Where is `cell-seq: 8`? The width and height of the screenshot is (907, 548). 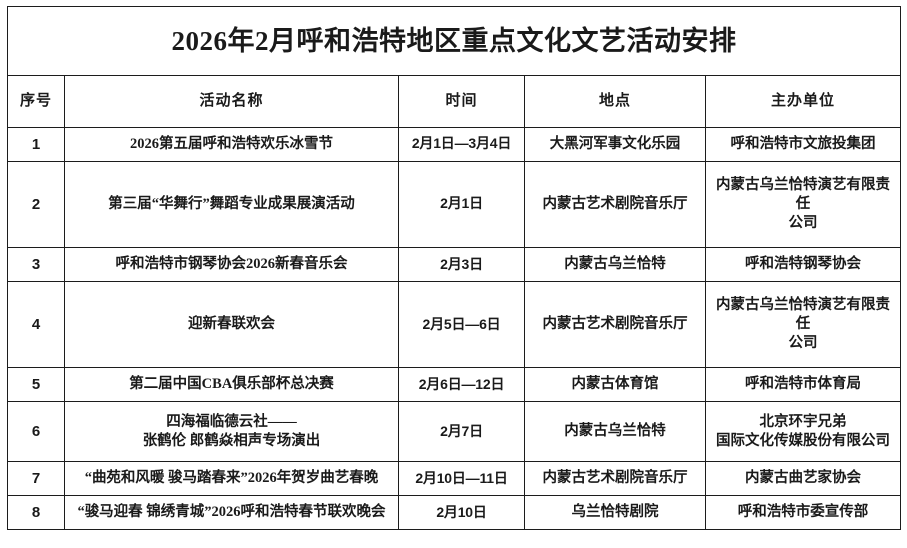 cell-seq: 8 is located at coordinates (36, 512).